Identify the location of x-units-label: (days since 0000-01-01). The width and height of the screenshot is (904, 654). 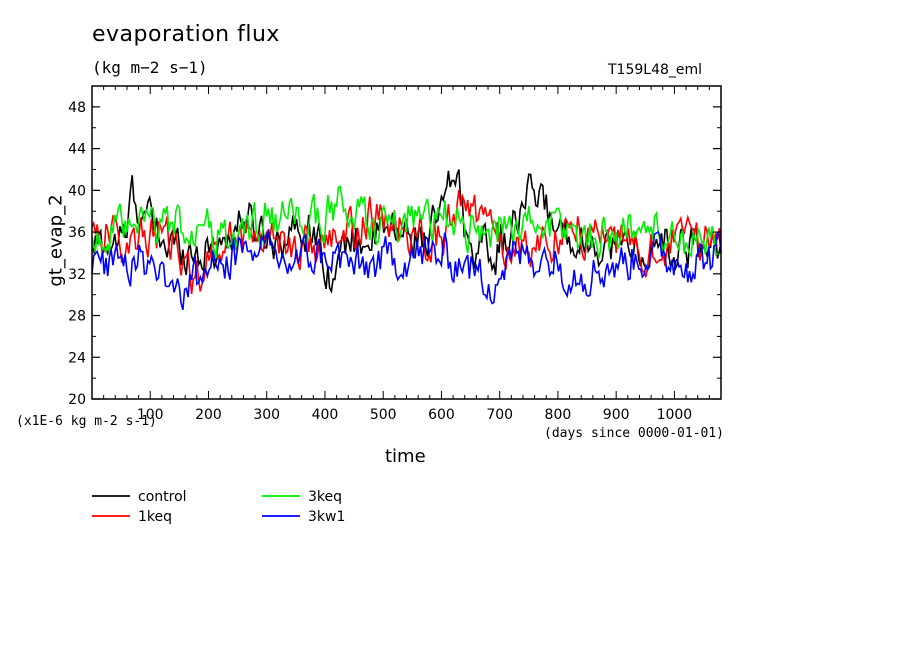
(634, 433).